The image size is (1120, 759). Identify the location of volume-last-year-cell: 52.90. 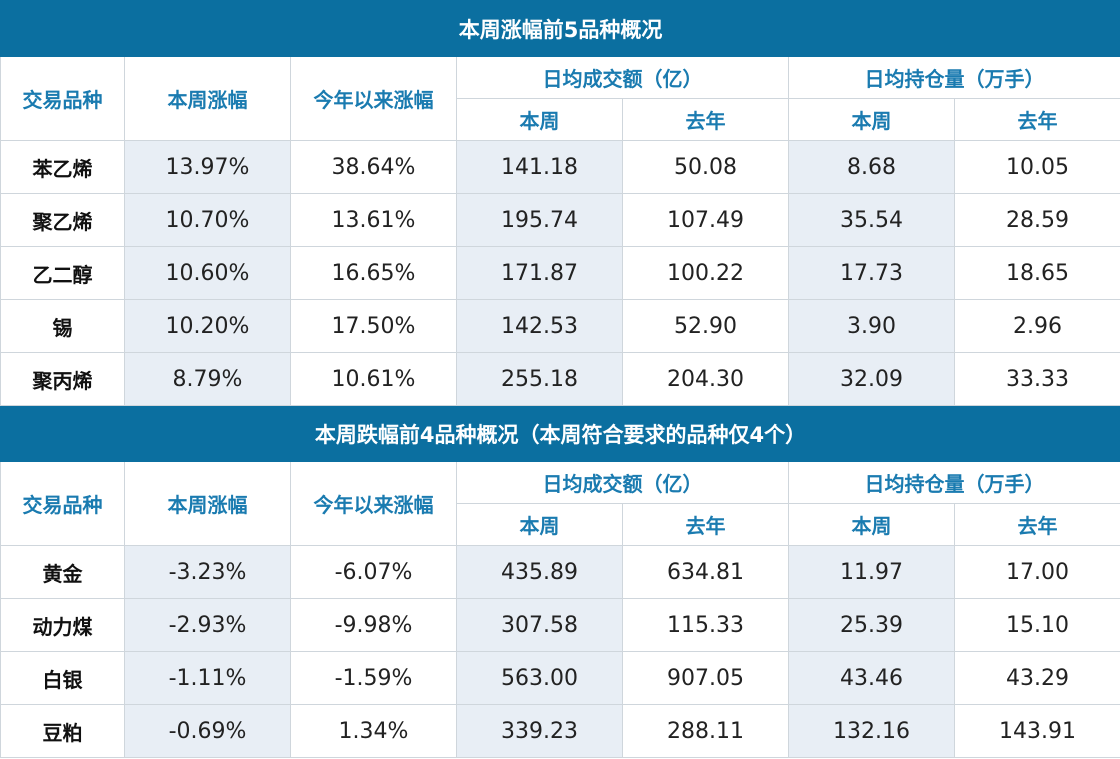
(705, 326).